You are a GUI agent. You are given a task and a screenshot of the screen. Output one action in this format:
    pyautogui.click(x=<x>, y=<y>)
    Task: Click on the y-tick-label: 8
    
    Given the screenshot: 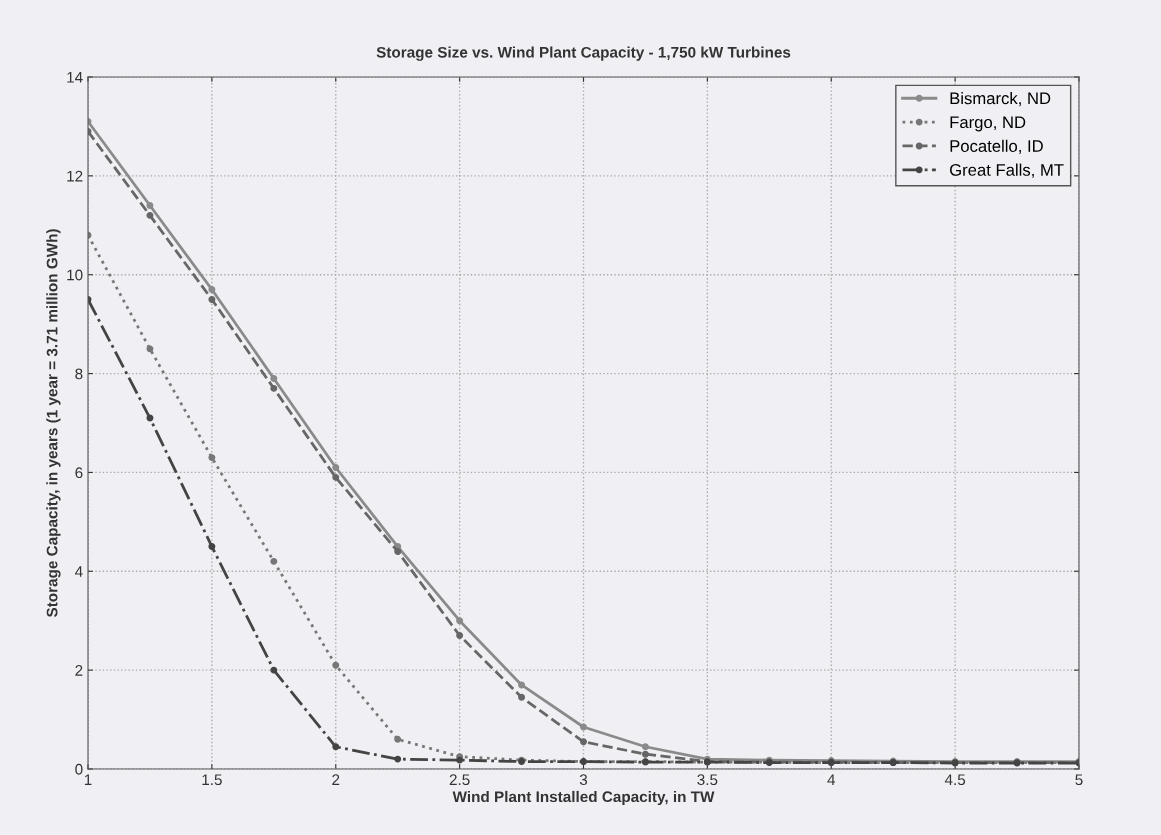 What is the action you would take?
    pyautogui.click(x=79, y=374)
    